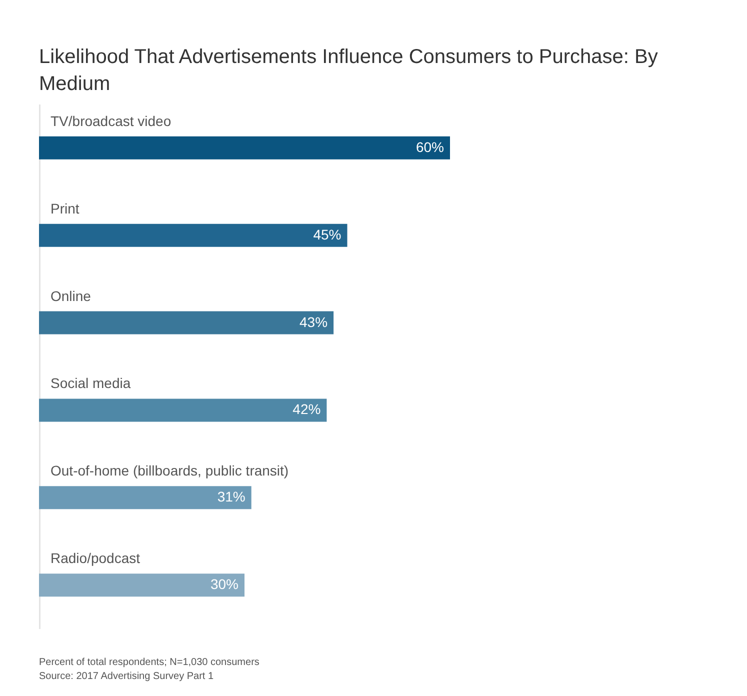 The height and width of the screenshot is (696, 747). Describe the element at coordinates (430, 146) in the screenshot. I see `data-label: 60%` at that location.